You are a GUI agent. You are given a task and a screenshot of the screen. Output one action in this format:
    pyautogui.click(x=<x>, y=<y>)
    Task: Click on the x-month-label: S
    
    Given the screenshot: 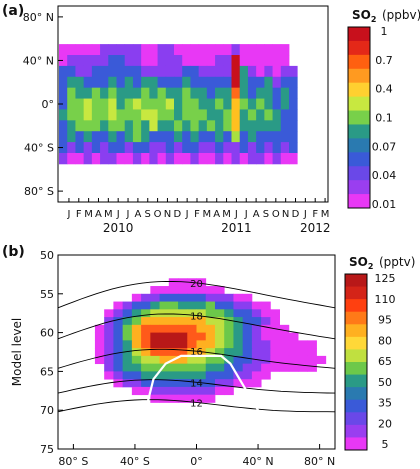 What is the action you would take?
    pyautogui.click(x=148, y=214)
    